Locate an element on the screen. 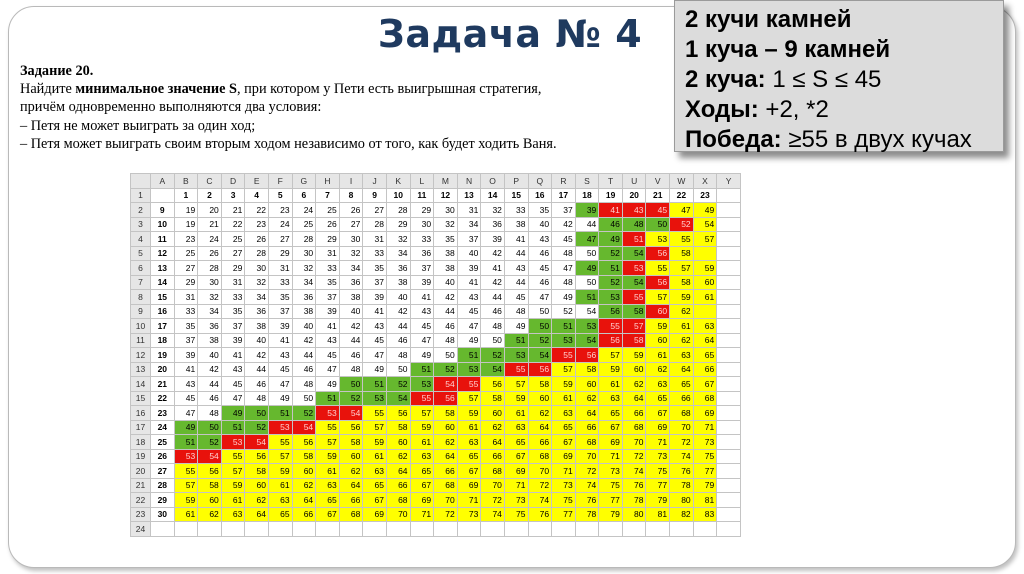  sum-cell: 44 is located at coordinates (516, 282).